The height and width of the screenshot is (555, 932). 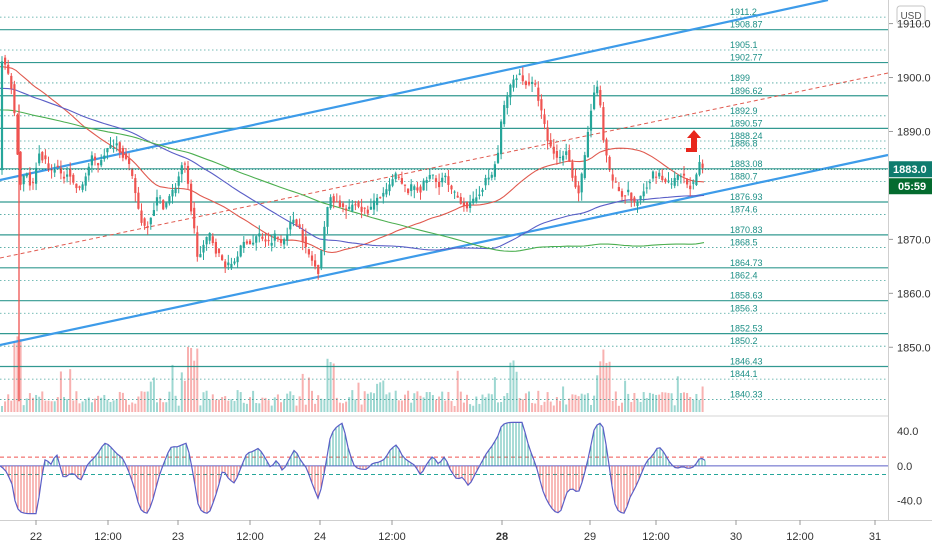 What do you see at coordinates (914, 79) in the screenshot?
I see `price-tick-label: 1900.0` at bounding box center [914, 79].